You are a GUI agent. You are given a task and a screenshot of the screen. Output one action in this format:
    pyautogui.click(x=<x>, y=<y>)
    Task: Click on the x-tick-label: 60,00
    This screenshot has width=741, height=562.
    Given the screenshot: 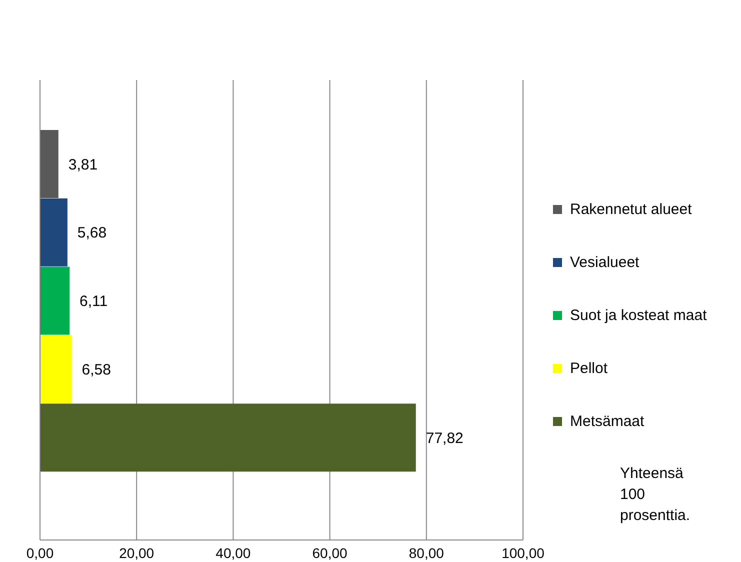 What is the action you would take?
    pyautogui.click(x=330, y=552)
    